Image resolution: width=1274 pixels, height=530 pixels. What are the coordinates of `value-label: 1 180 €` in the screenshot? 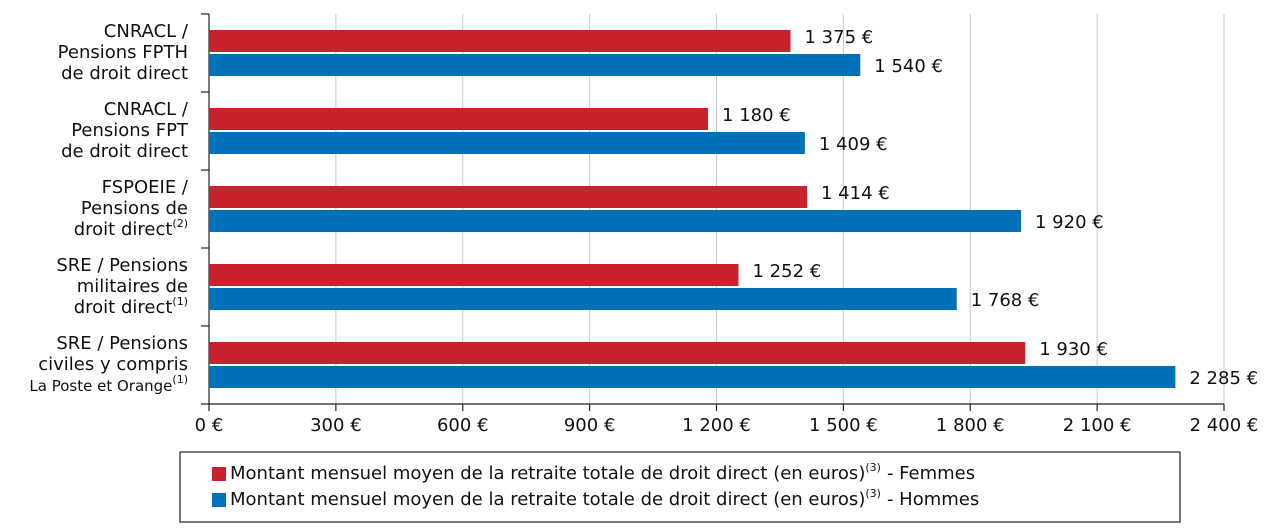 It's located at (756, 115).